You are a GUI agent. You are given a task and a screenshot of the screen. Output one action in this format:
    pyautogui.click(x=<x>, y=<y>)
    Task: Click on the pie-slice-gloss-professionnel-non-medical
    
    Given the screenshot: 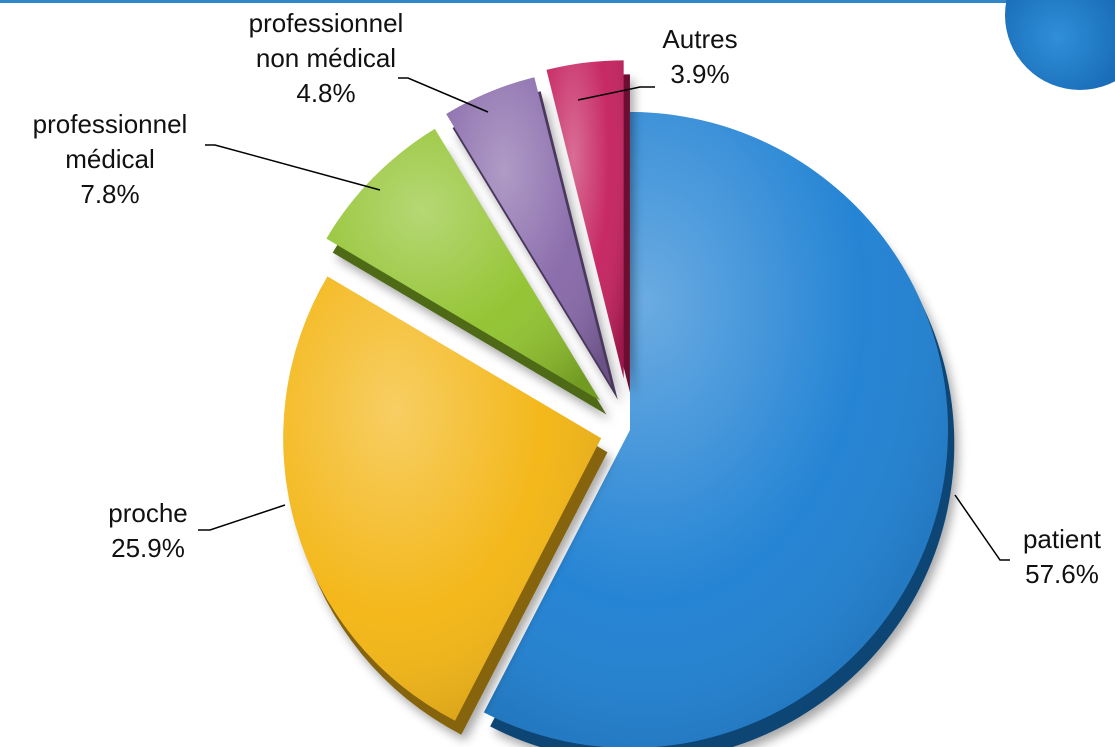 What is the action you would take?
    pyautogui.click(x=529, y=231)
    